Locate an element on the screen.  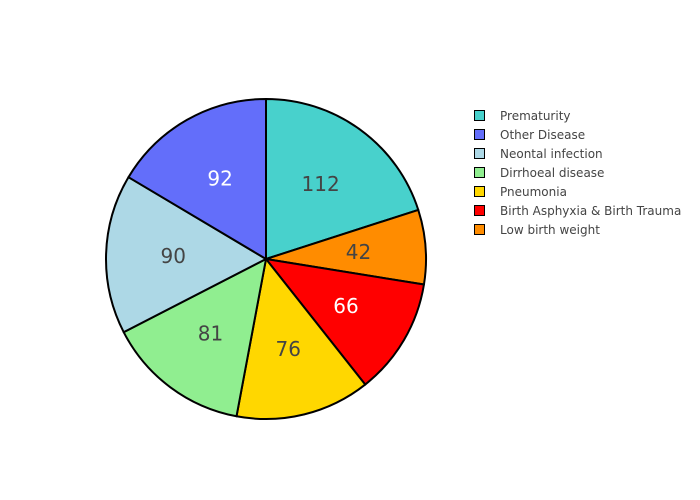
pie-value-label-pneumonia: 76 is located at coordinates (287, 349).